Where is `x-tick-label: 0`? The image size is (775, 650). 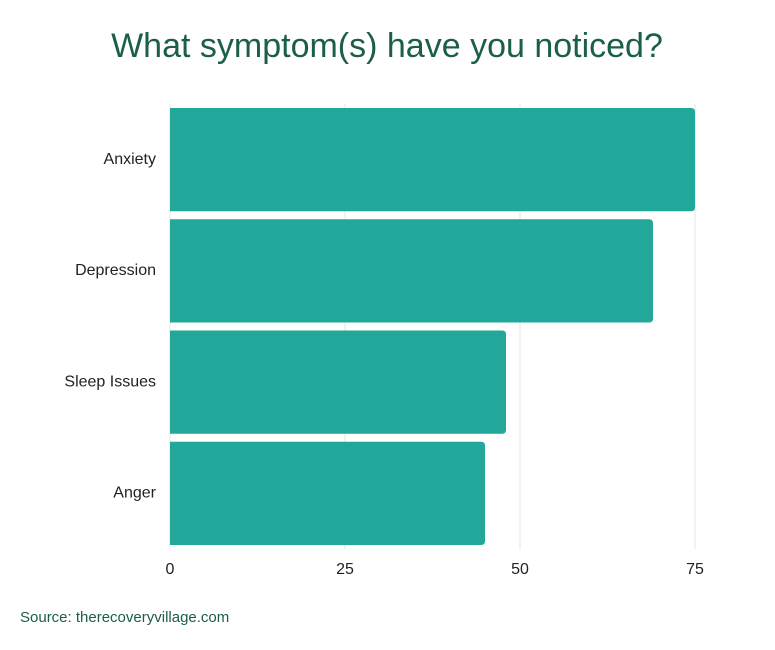
x-tick-label: 0 is located at coordinates (170, 569).